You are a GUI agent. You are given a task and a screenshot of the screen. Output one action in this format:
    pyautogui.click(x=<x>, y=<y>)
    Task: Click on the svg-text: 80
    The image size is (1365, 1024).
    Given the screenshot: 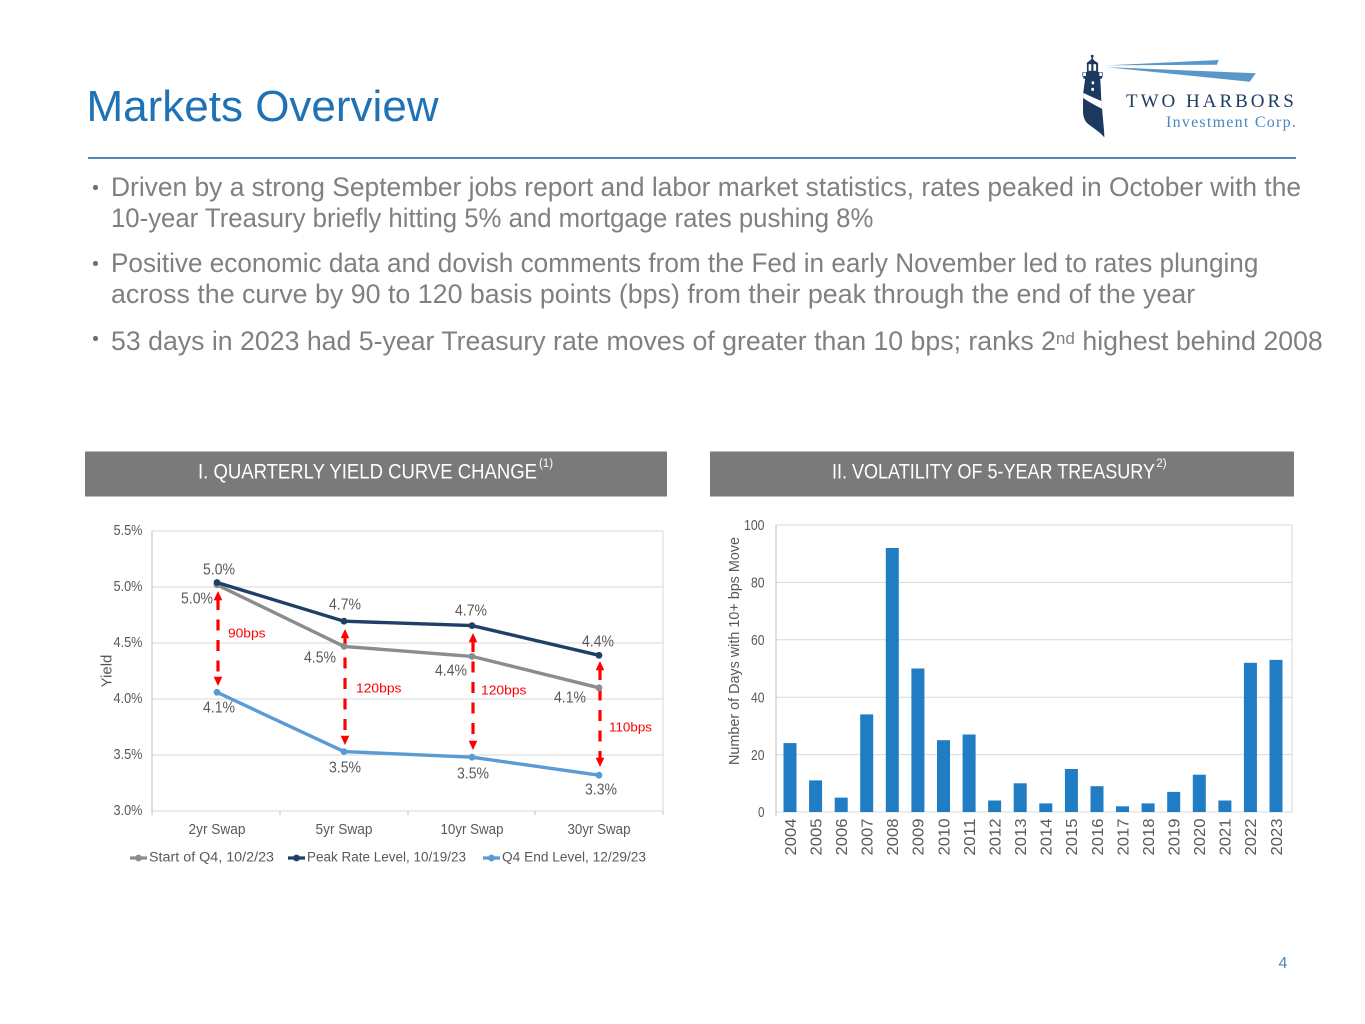 What is the action you would take?
    pyautogui.click(x=758, y=583)
    